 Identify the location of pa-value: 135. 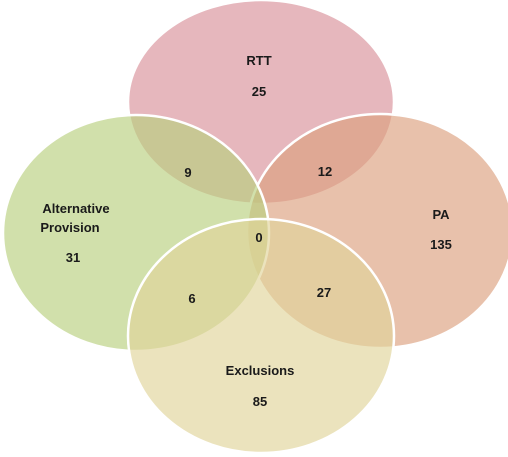
(441, 244).